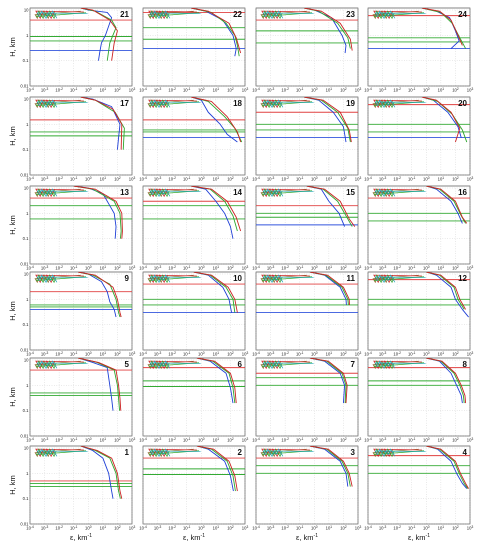  What do you see at coordinates (240, 364) in the screenshot?
I see `panel-number: 6` at bounding box center [240, 364].